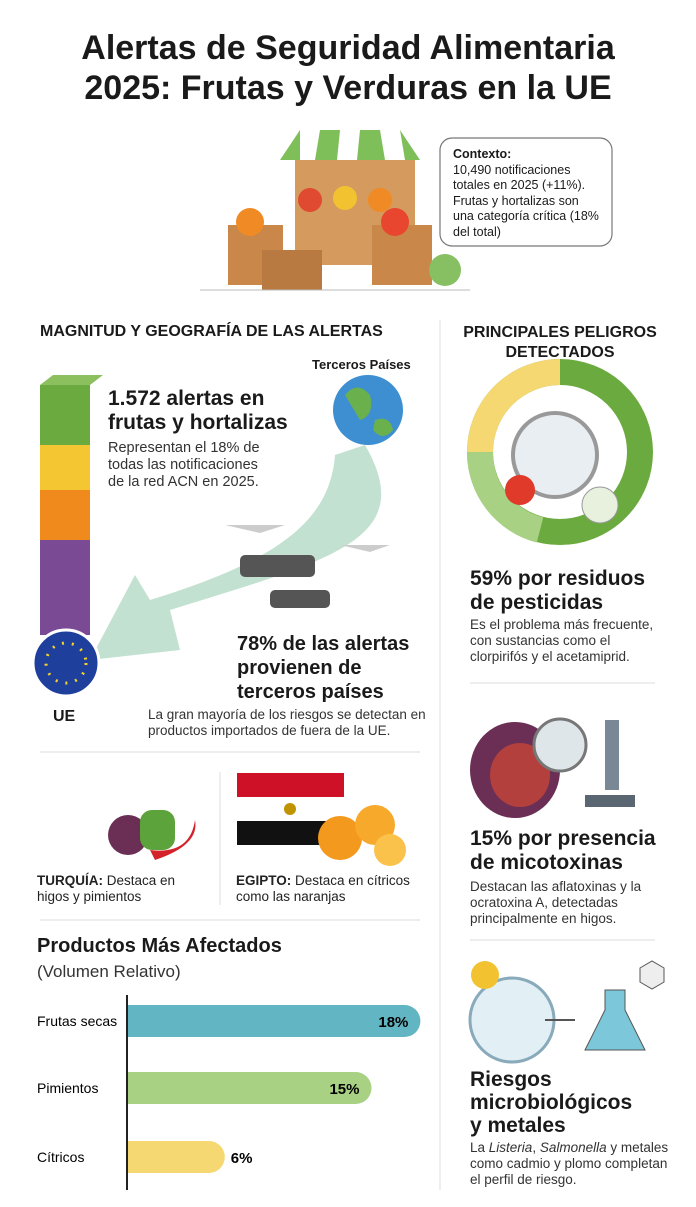  Describe the element at coordinates (71, 505) in the screenshot. I see `stack-illustration` at that location.